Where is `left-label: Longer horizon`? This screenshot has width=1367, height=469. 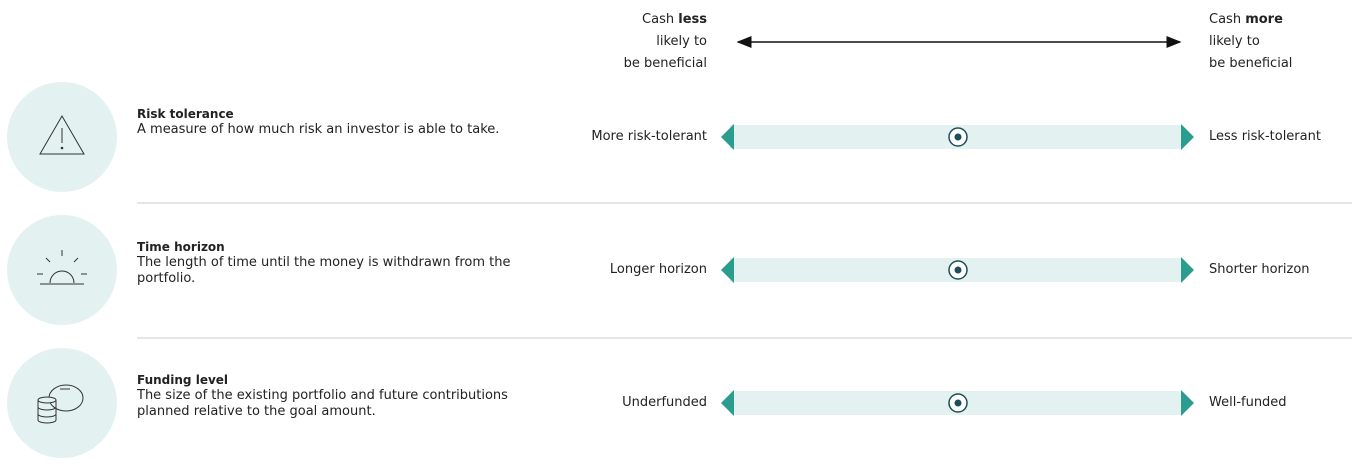 left-label: Longer horizon is located at coordinates (658, 269).